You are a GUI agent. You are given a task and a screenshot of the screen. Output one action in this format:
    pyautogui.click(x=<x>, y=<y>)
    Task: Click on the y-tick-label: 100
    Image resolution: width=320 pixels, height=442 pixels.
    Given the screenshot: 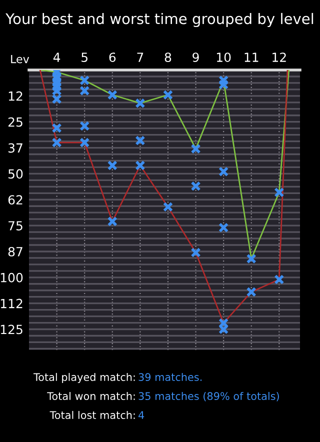 What is the action you would take?
    pyautogui.click(x=11, y=277)
    